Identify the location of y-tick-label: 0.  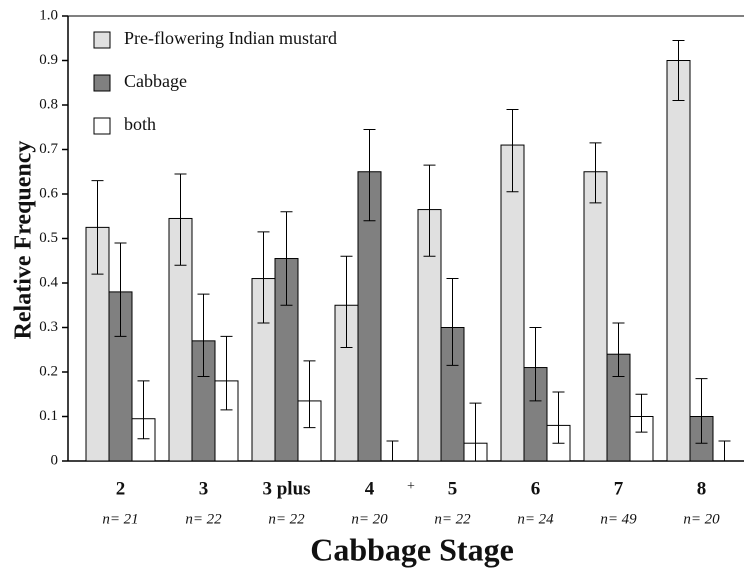
(55, 460).